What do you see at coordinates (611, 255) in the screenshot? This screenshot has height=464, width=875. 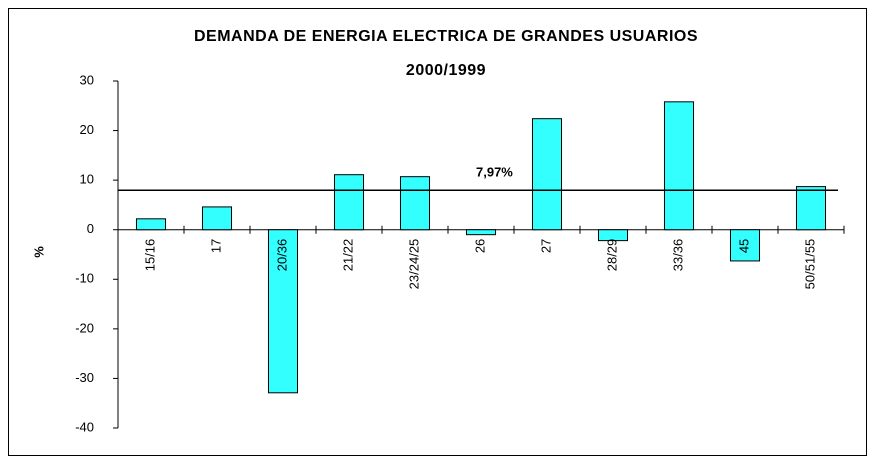 I see `x-tick-label: 28/29` at bounding box center [611, 255].